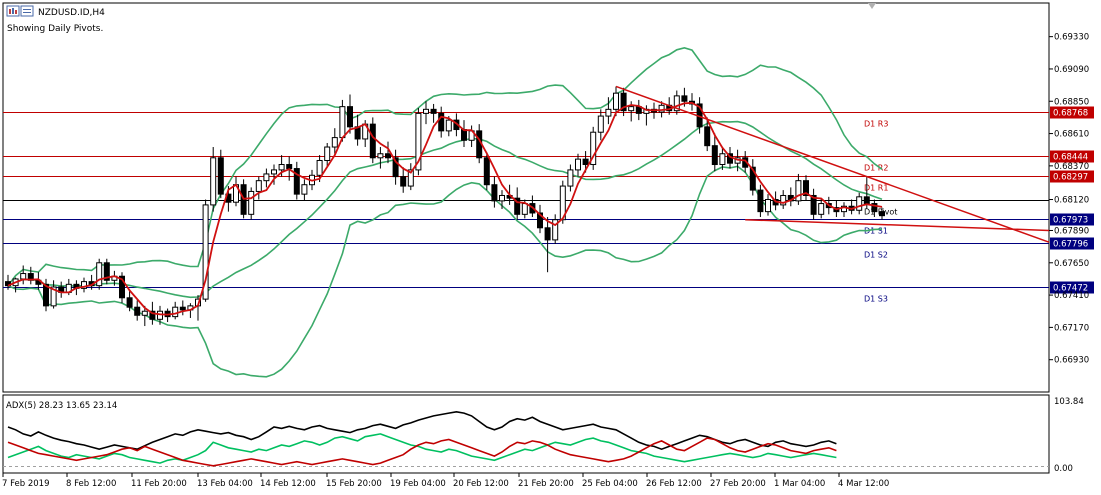 The image size is (1101, 495). I want to click on pivot-price-label-4: 0.67973, so click(1070, 221).